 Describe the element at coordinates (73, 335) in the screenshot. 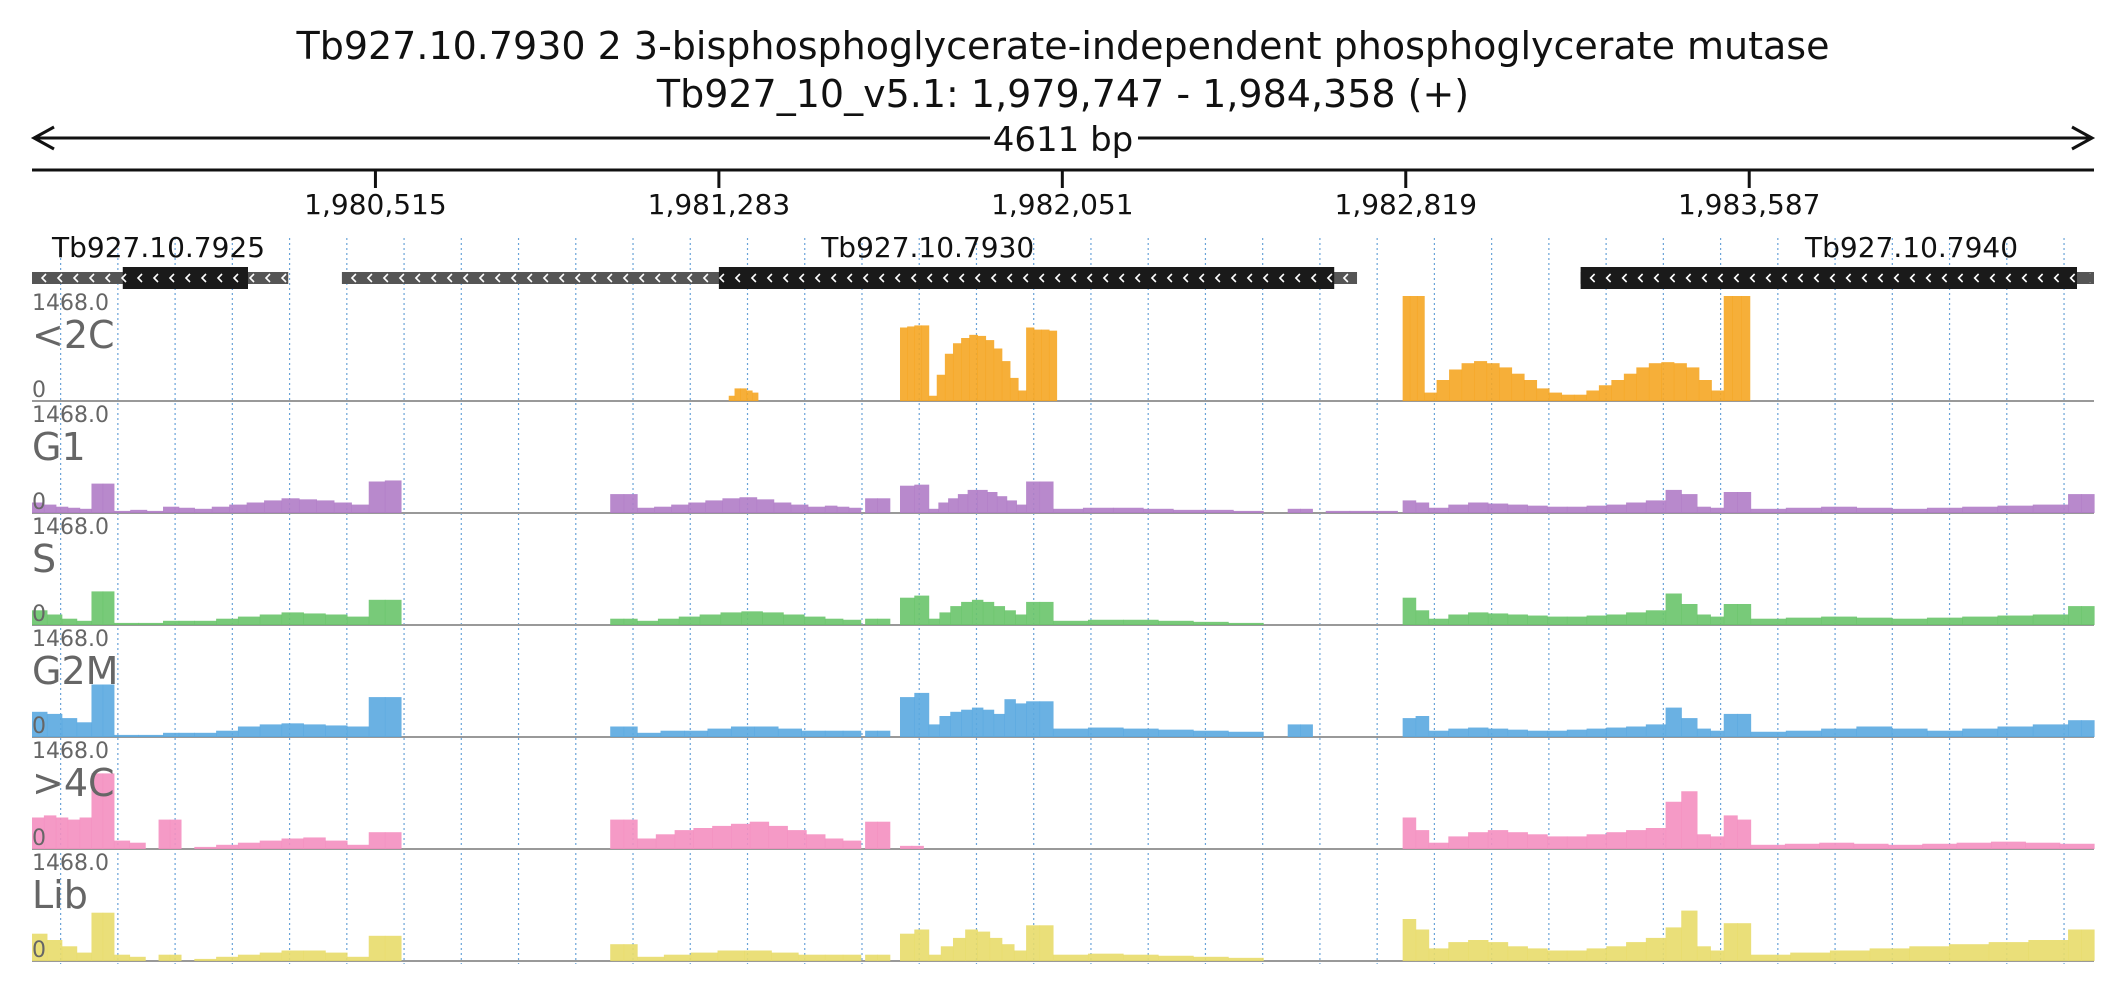

I see `track-name-label: <2C` at that location.